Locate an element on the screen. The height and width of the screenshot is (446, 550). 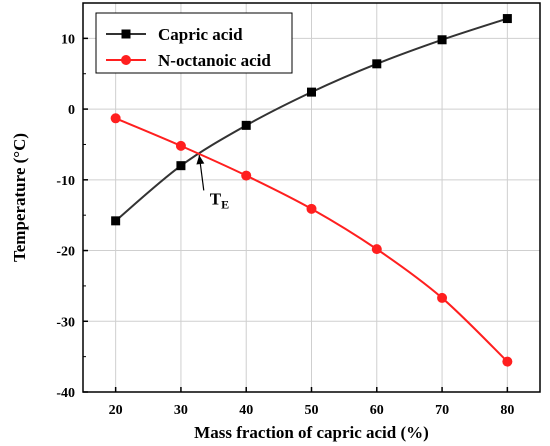
legend-marker-n-octanoic-acid is located at coordinates (126, 60).